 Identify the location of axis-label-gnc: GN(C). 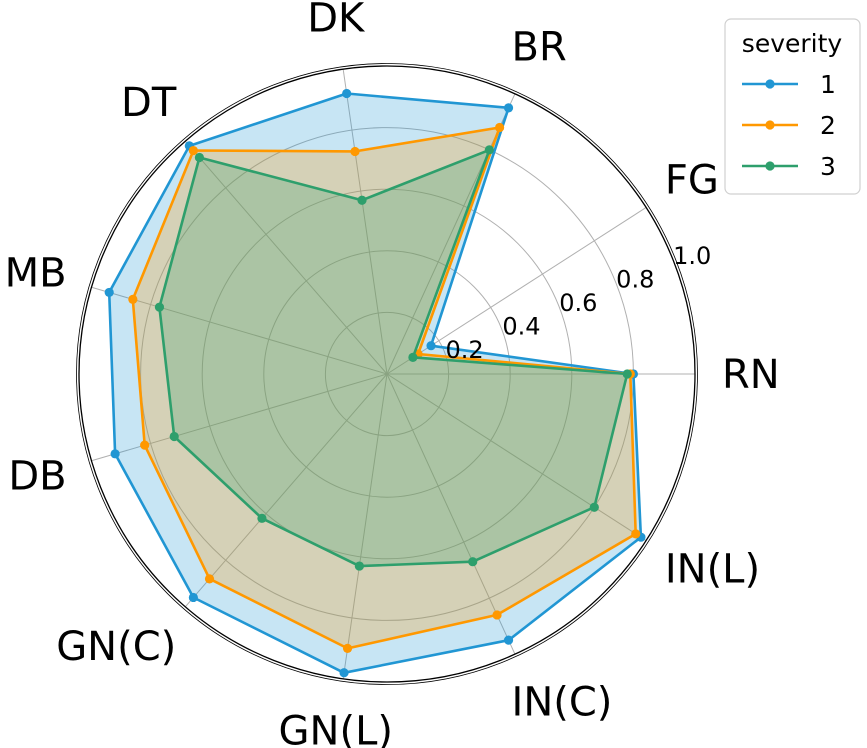
(116, 647).